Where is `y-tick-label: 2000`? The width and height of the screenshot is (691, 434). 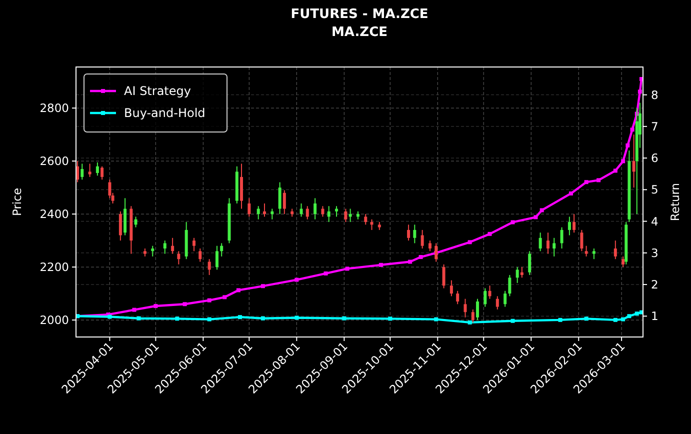
y-tick-label: 2000 is located at coordinates (54, 320).